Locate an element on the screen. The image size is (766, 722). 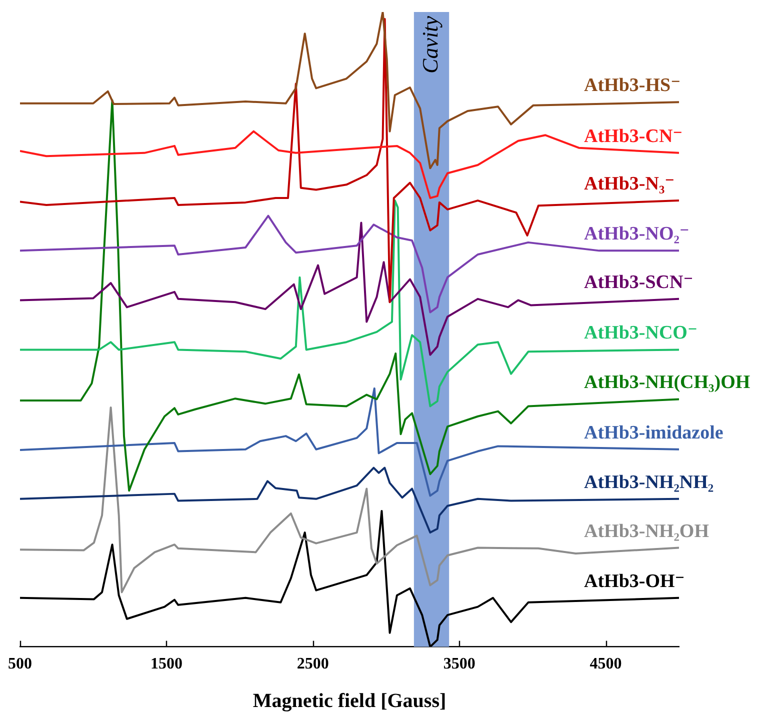
series-label: AtHb3-NH₂NH₂ is located at coordinates (649, 482).